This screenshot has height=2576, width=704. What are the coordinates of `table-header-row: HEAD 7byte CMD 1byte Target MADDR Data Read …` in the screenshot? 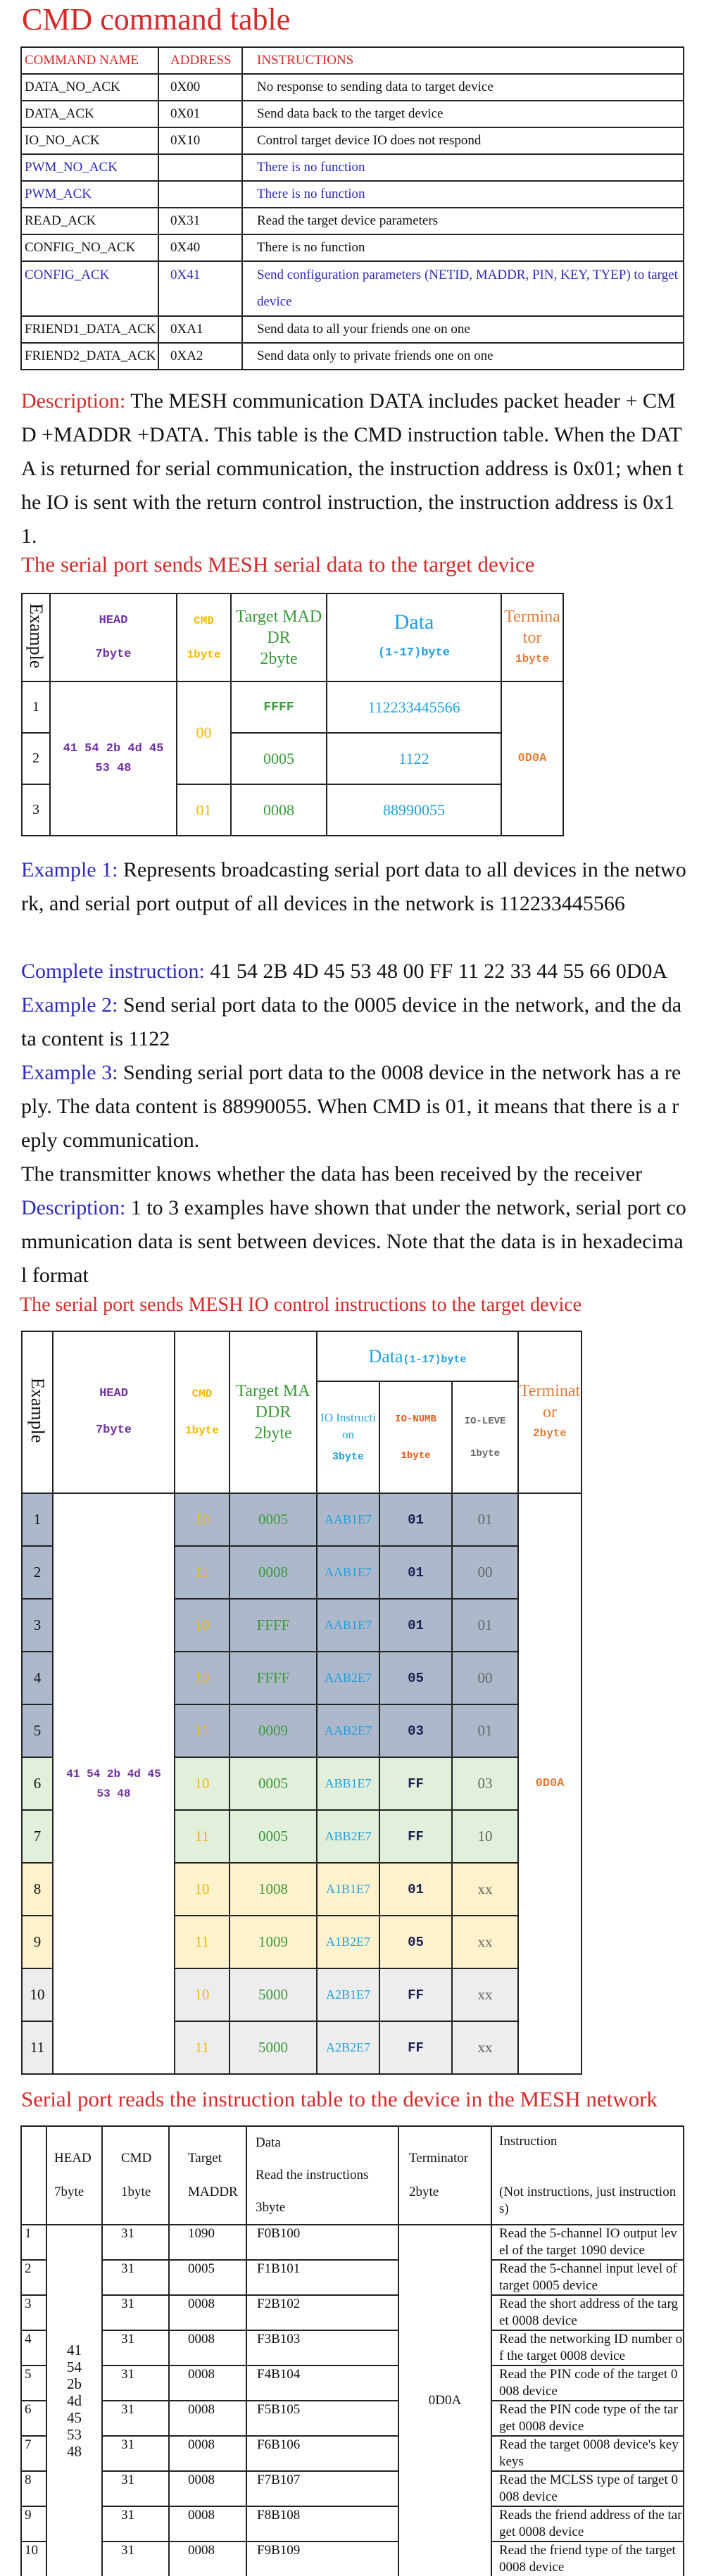 It's located at (352, 2175).